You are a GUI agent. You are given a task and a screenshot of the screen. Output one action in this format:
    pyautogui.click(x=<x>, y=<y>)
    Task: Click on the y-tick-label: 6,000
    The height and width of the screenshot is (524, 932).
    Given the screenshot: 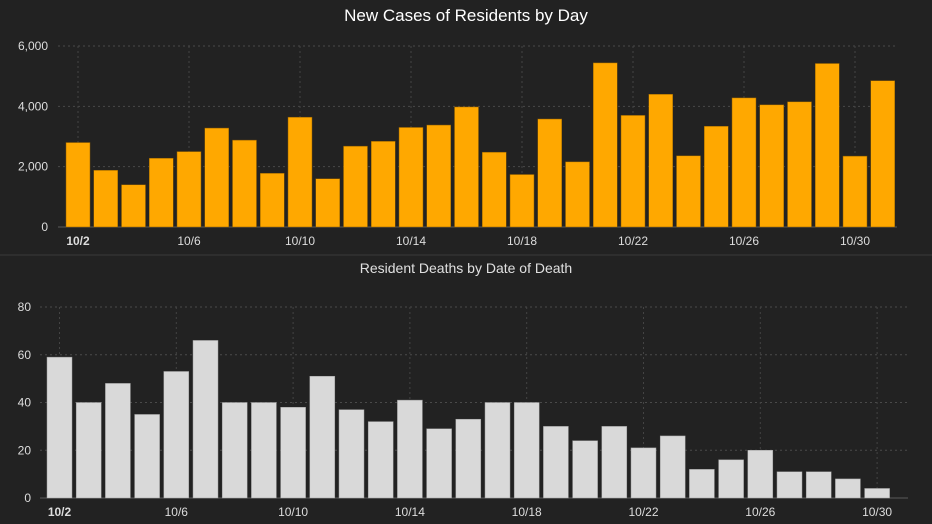 What is the action you would take?
    pyautogui.click(x=33, y=46)
    